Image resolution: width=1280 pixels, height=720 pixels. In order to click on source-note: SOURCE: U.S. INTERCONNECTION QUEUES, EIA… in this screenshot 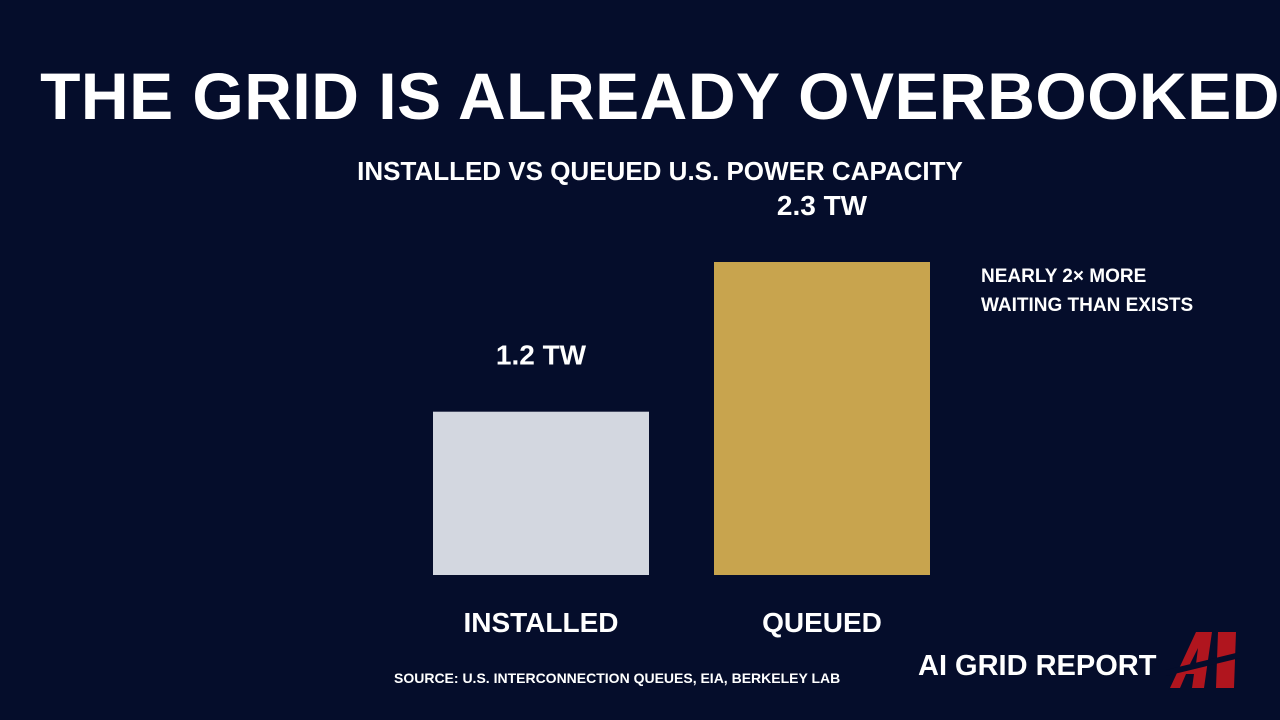, I will do `click(617, 678)`.